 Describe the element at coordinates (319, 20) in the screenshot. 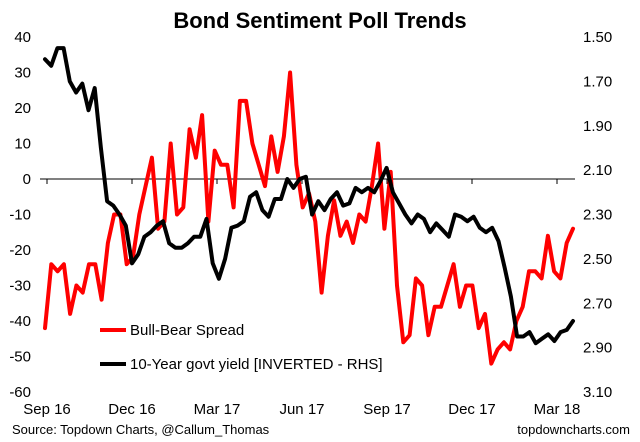

I see `chart-title: Bond Sentiment Poll Trends` at that location.